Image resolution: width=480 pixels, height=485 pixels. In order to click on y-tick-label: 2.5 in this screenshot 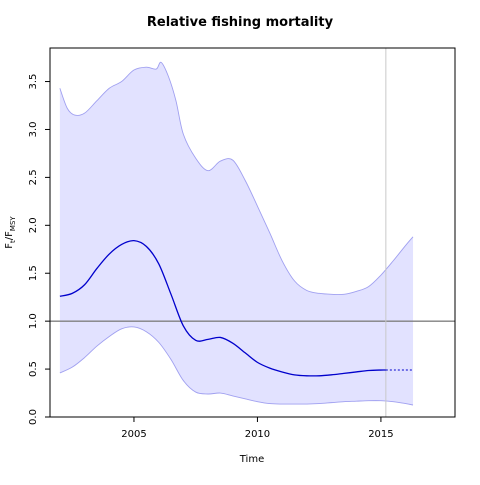, I will do `click(33, 177)`.